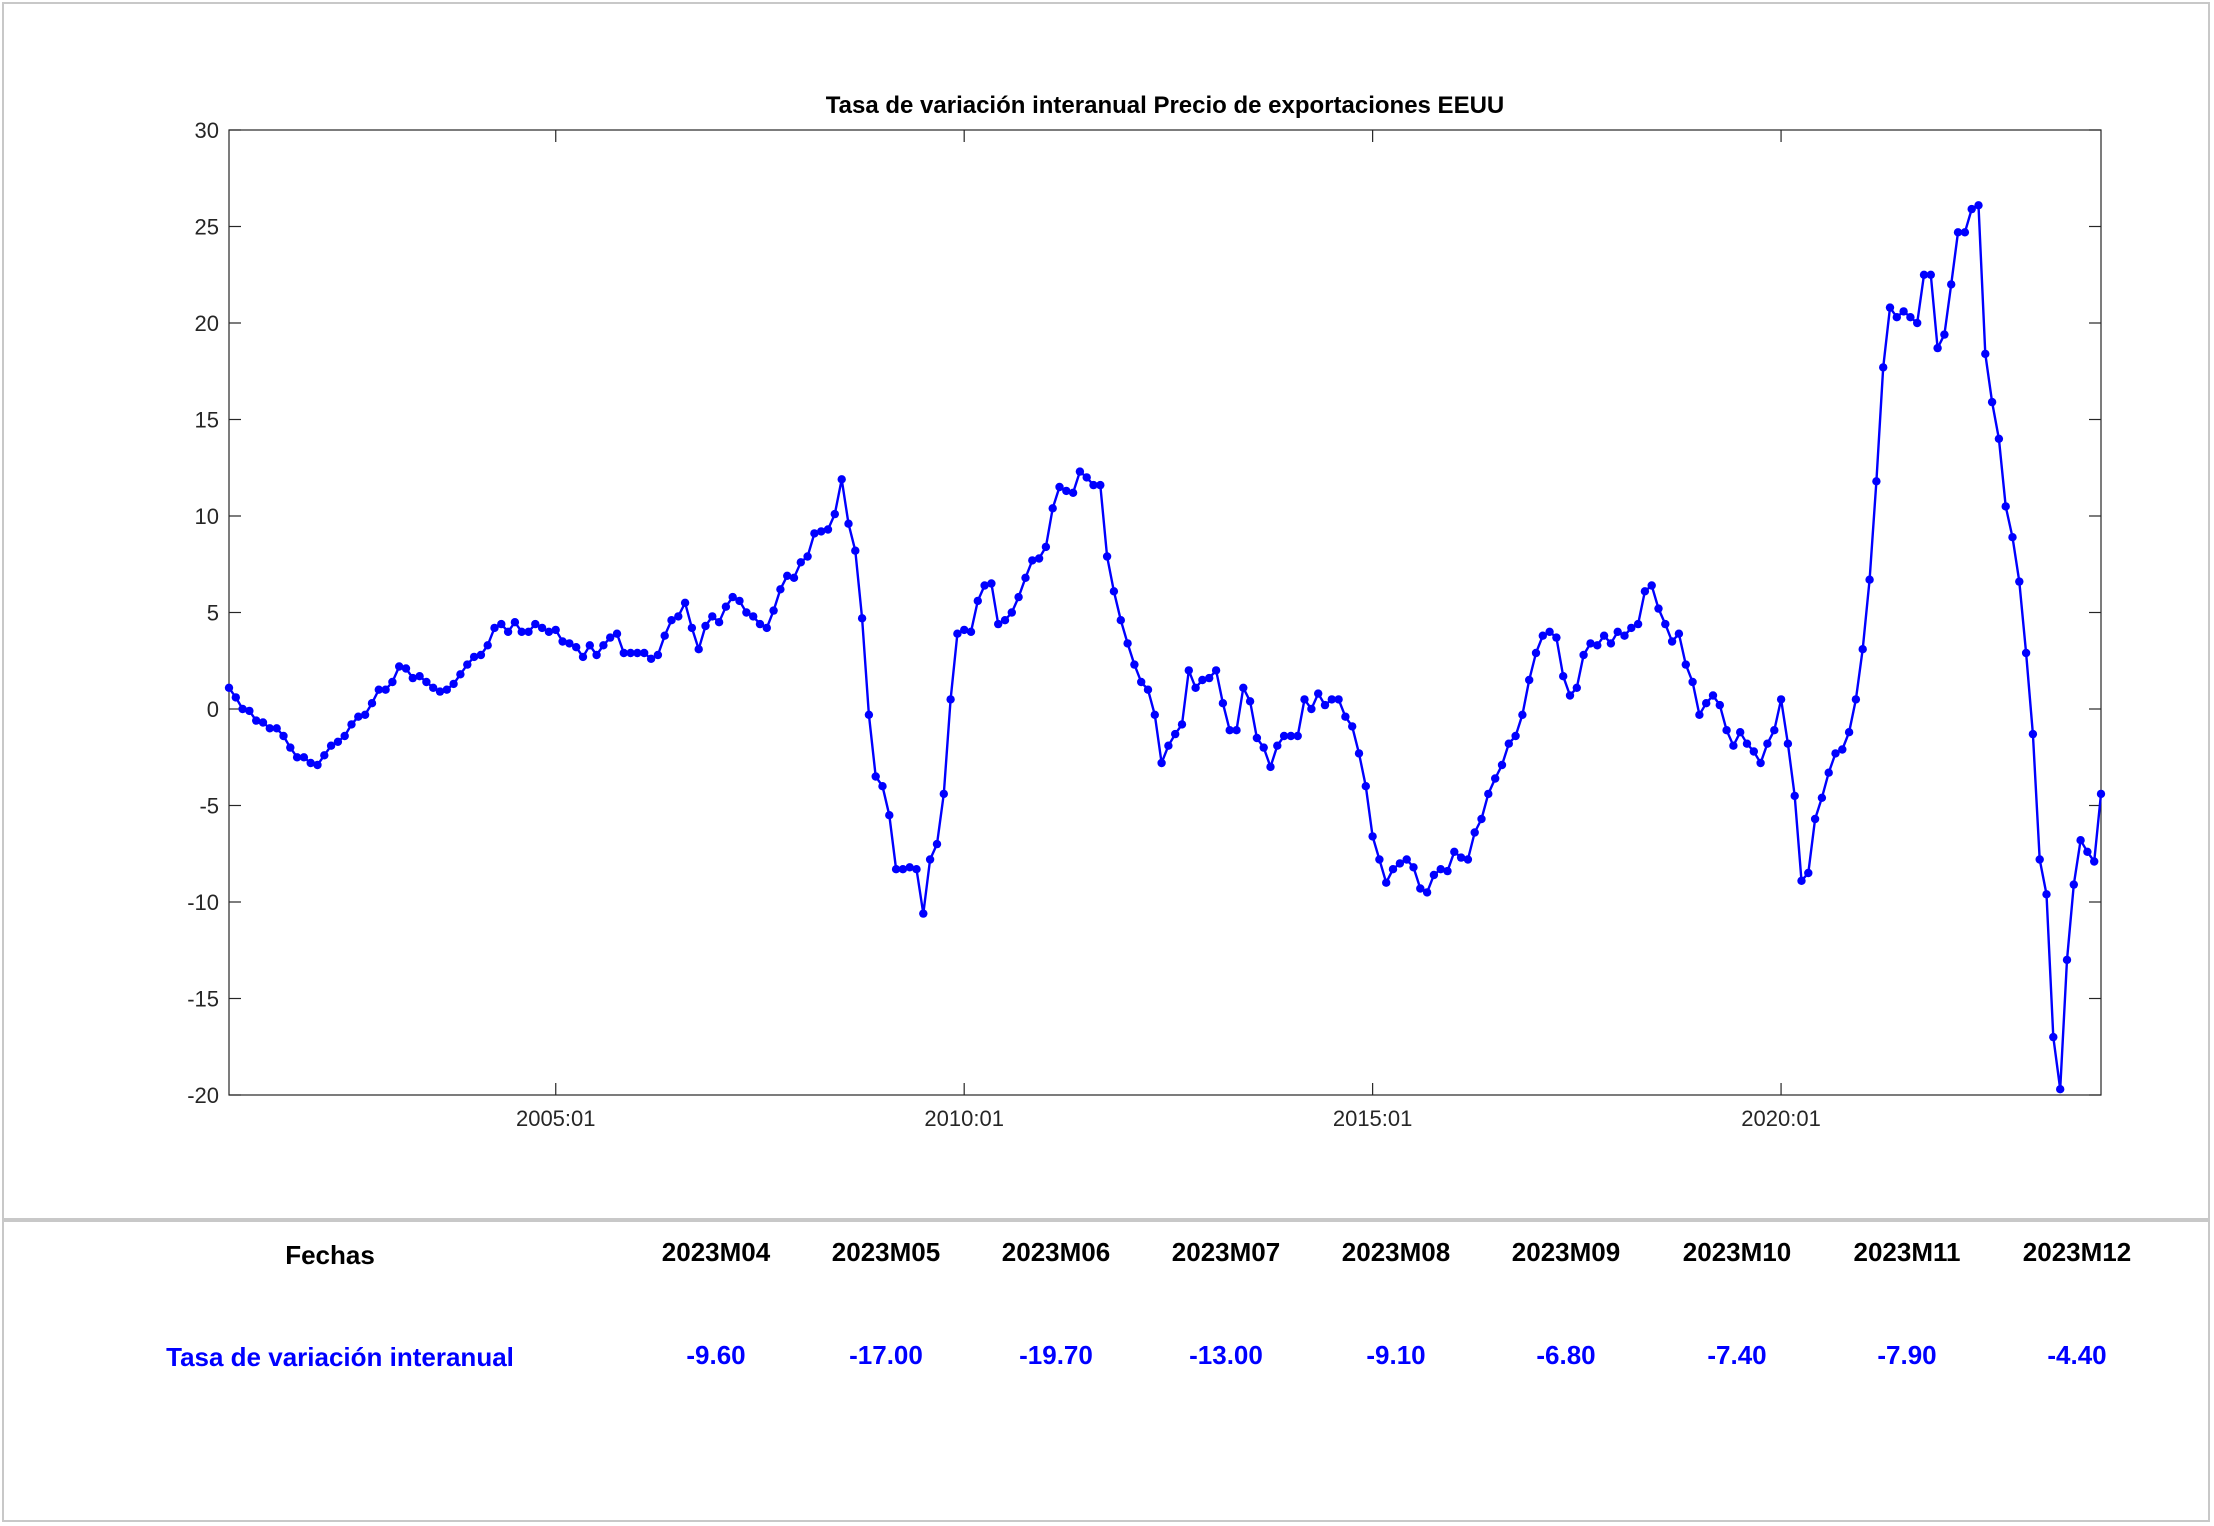 Image resolution: width=2214 pixels, height=1526 pixels. What do you see at coordinates (886, 1252) in the screenshot?
I see `date-header: 2023M05` at bounding box center [886, 1252].